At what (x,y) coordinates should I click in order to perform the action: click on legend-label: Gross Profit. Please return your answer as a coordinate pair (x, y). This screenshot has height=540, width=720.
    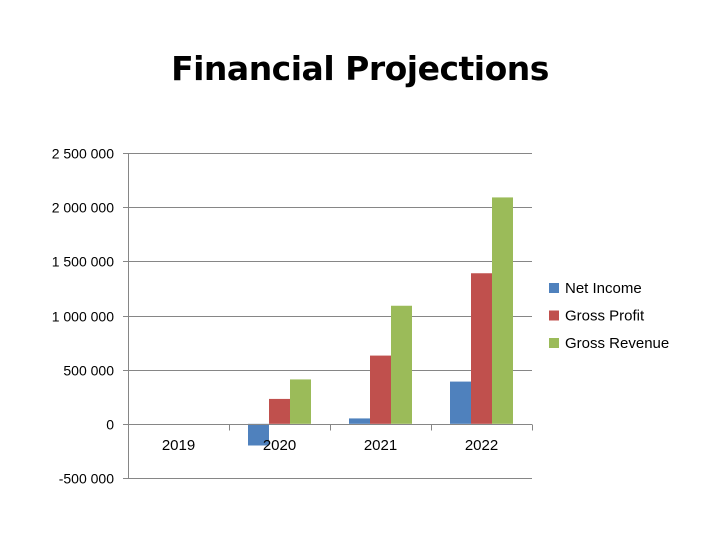
    Looking at the image, I should click on (605, 316).